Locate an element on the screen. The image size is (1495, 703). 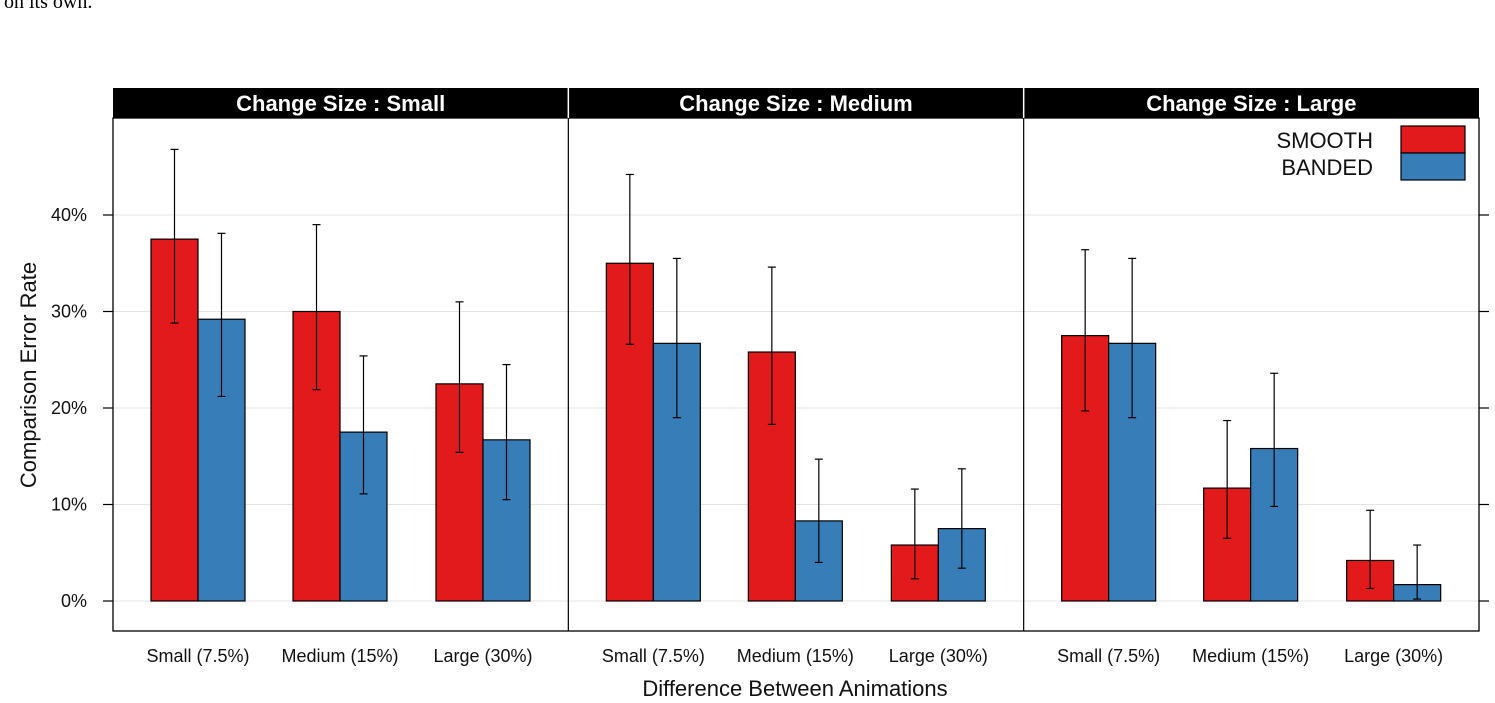
panel-title: Change Size : Medium is located at coordinates (795, 103).